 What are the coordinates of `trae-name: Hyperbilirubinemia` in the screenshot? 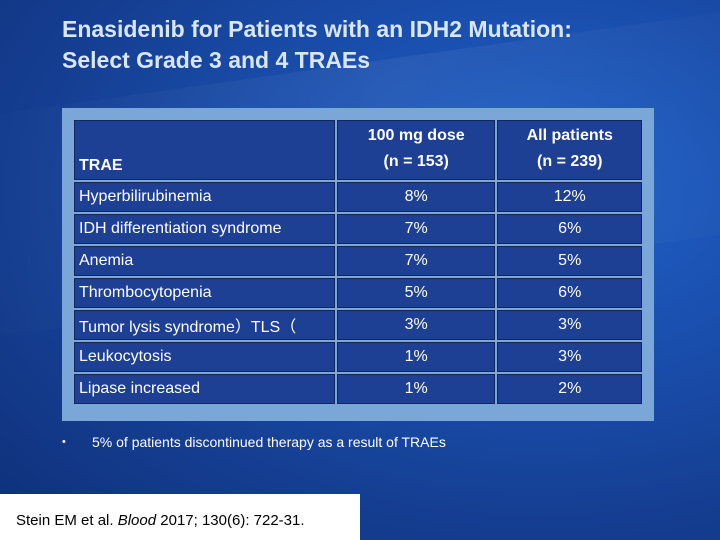 It's located at (204, 197).